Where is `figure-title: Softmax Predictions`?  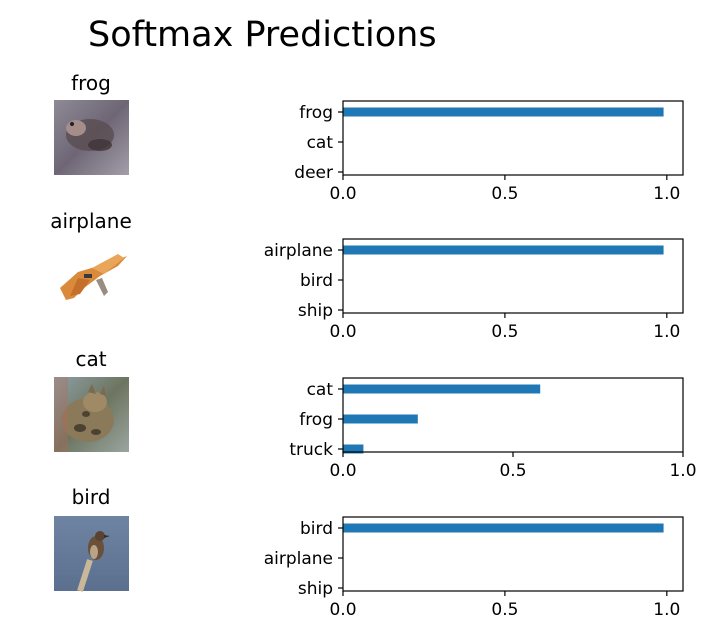
figure-title: Softmax Predictions is located at coordinates (262, 35).